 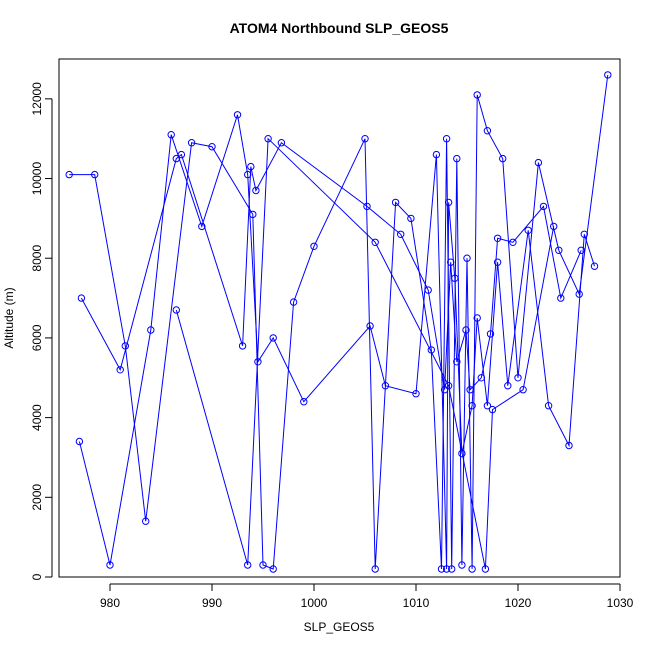 I want to click on x-tick-label: 980, so click(x=110, y=603).